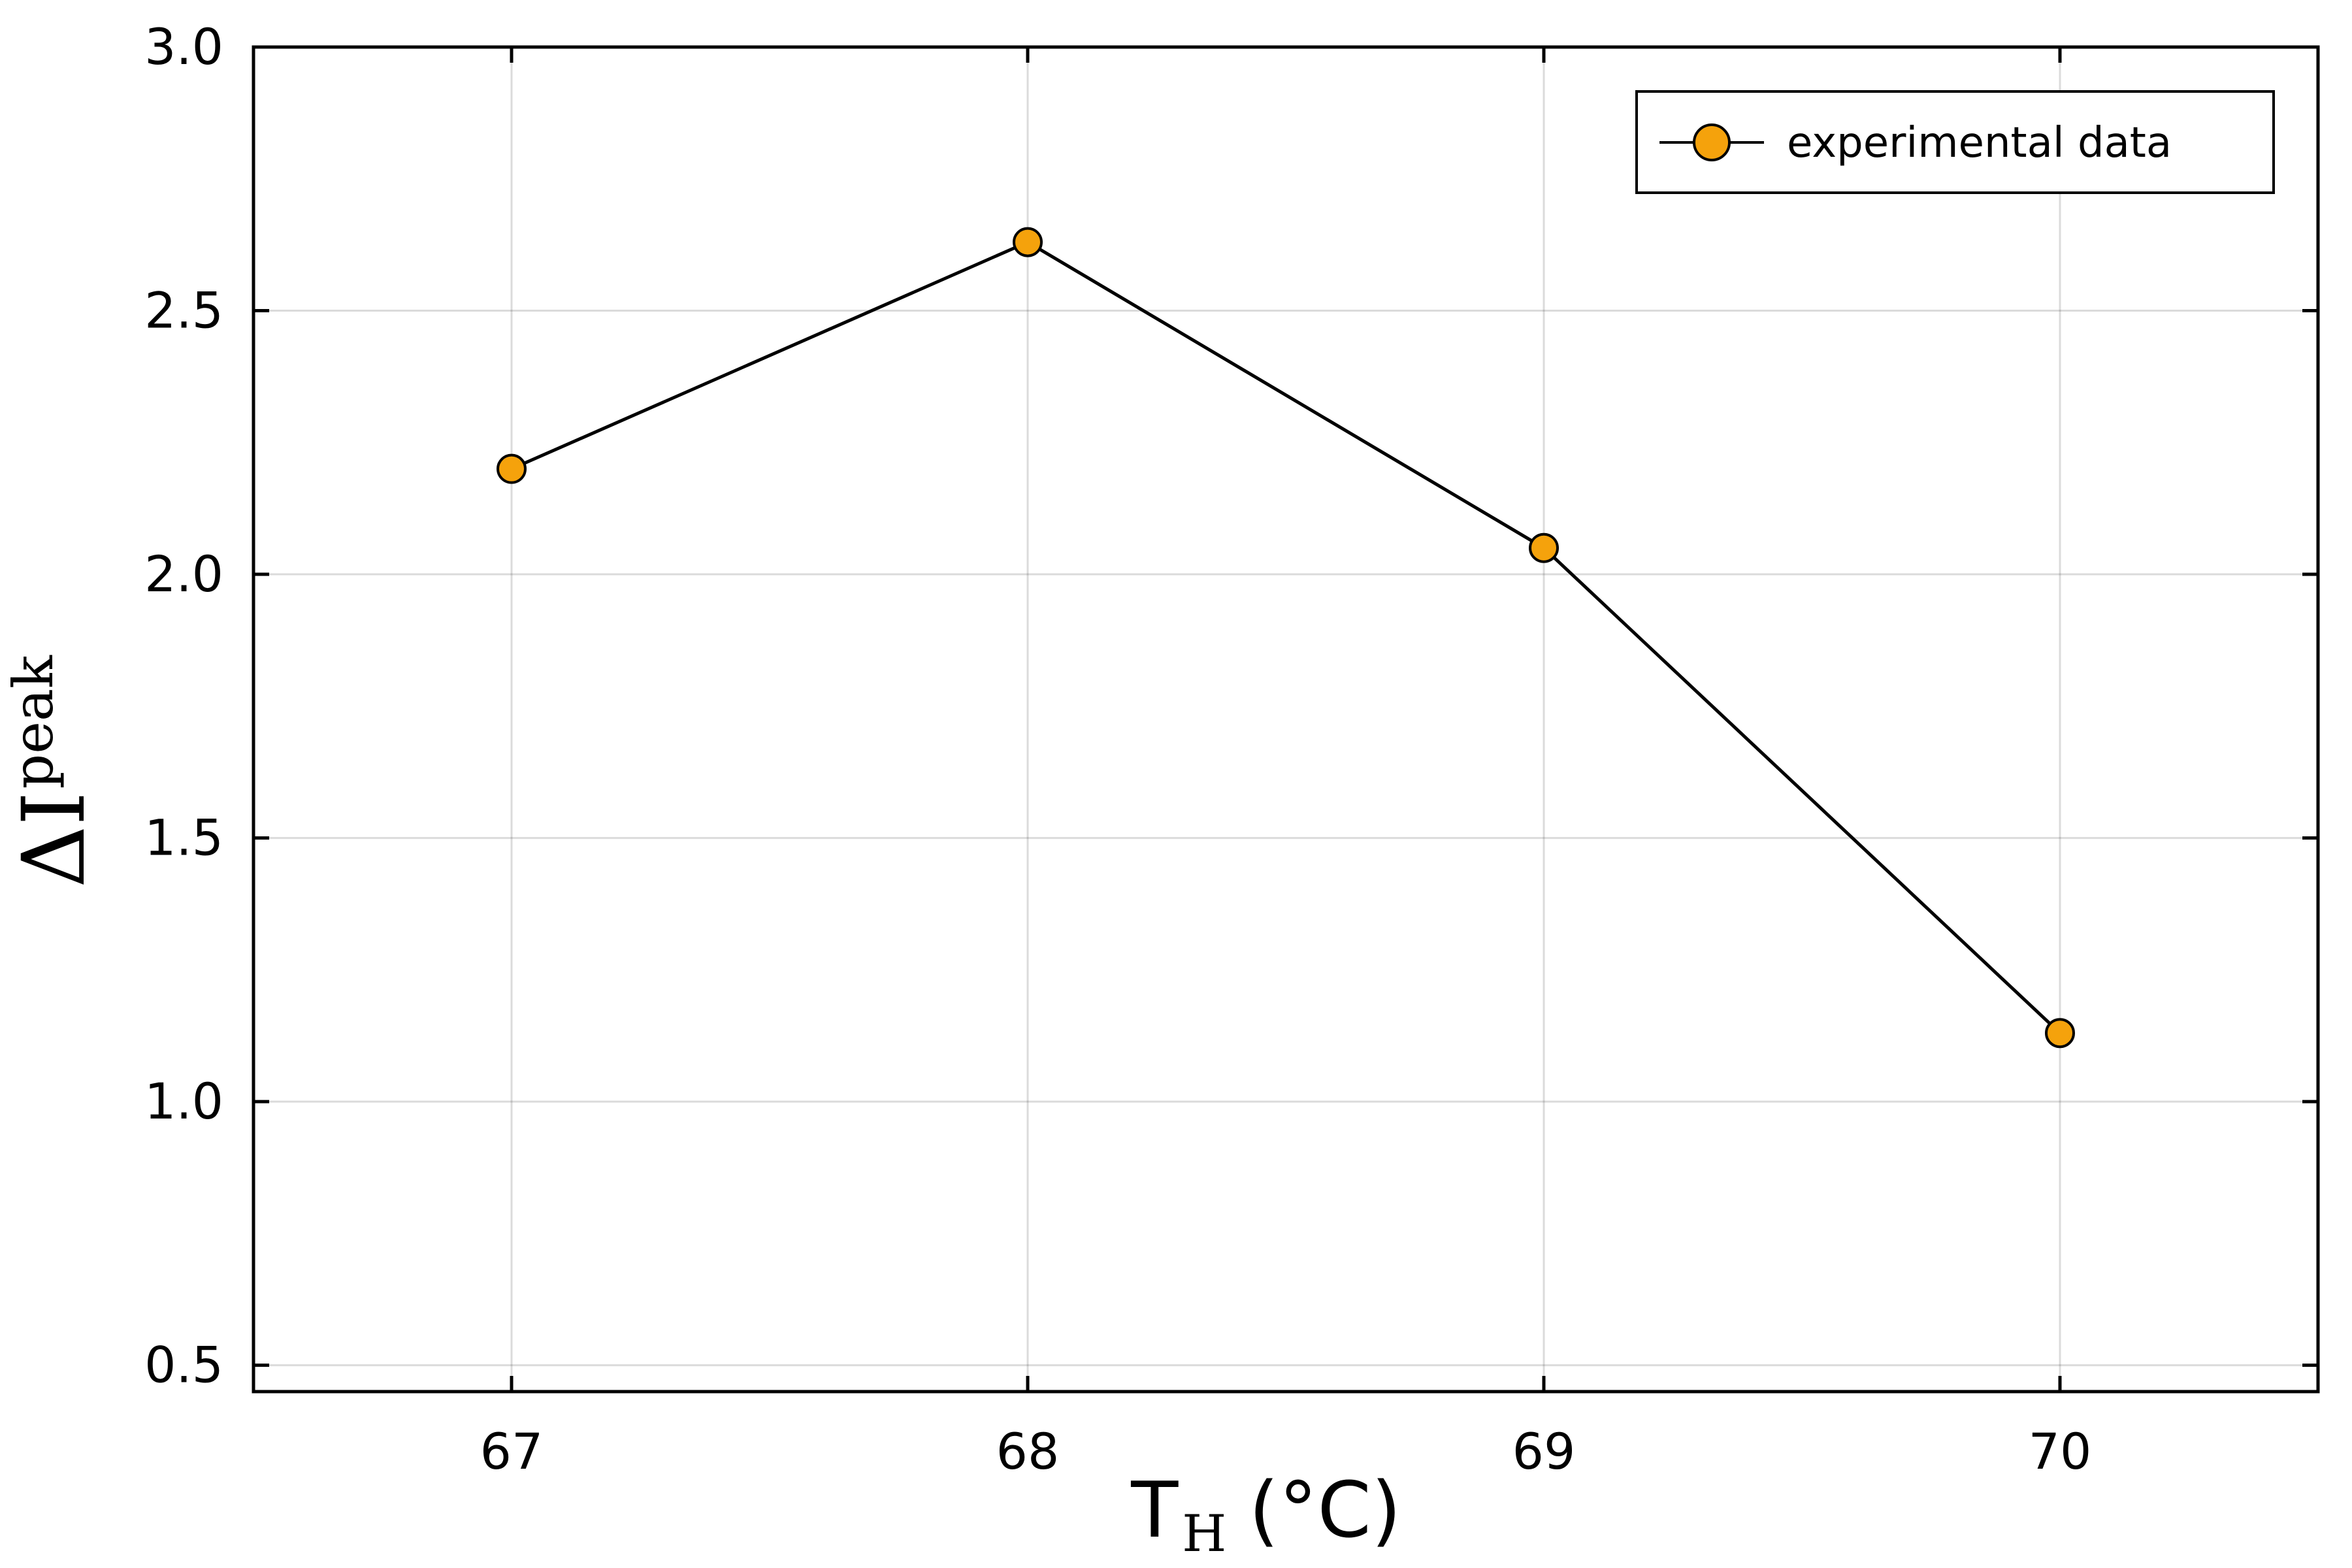 The width and height of the screenshot is (2352, 1568). Describe the element at coordinates (183, 1101) in the screenshot. I see `y-tick-label: 1.0` at that location.